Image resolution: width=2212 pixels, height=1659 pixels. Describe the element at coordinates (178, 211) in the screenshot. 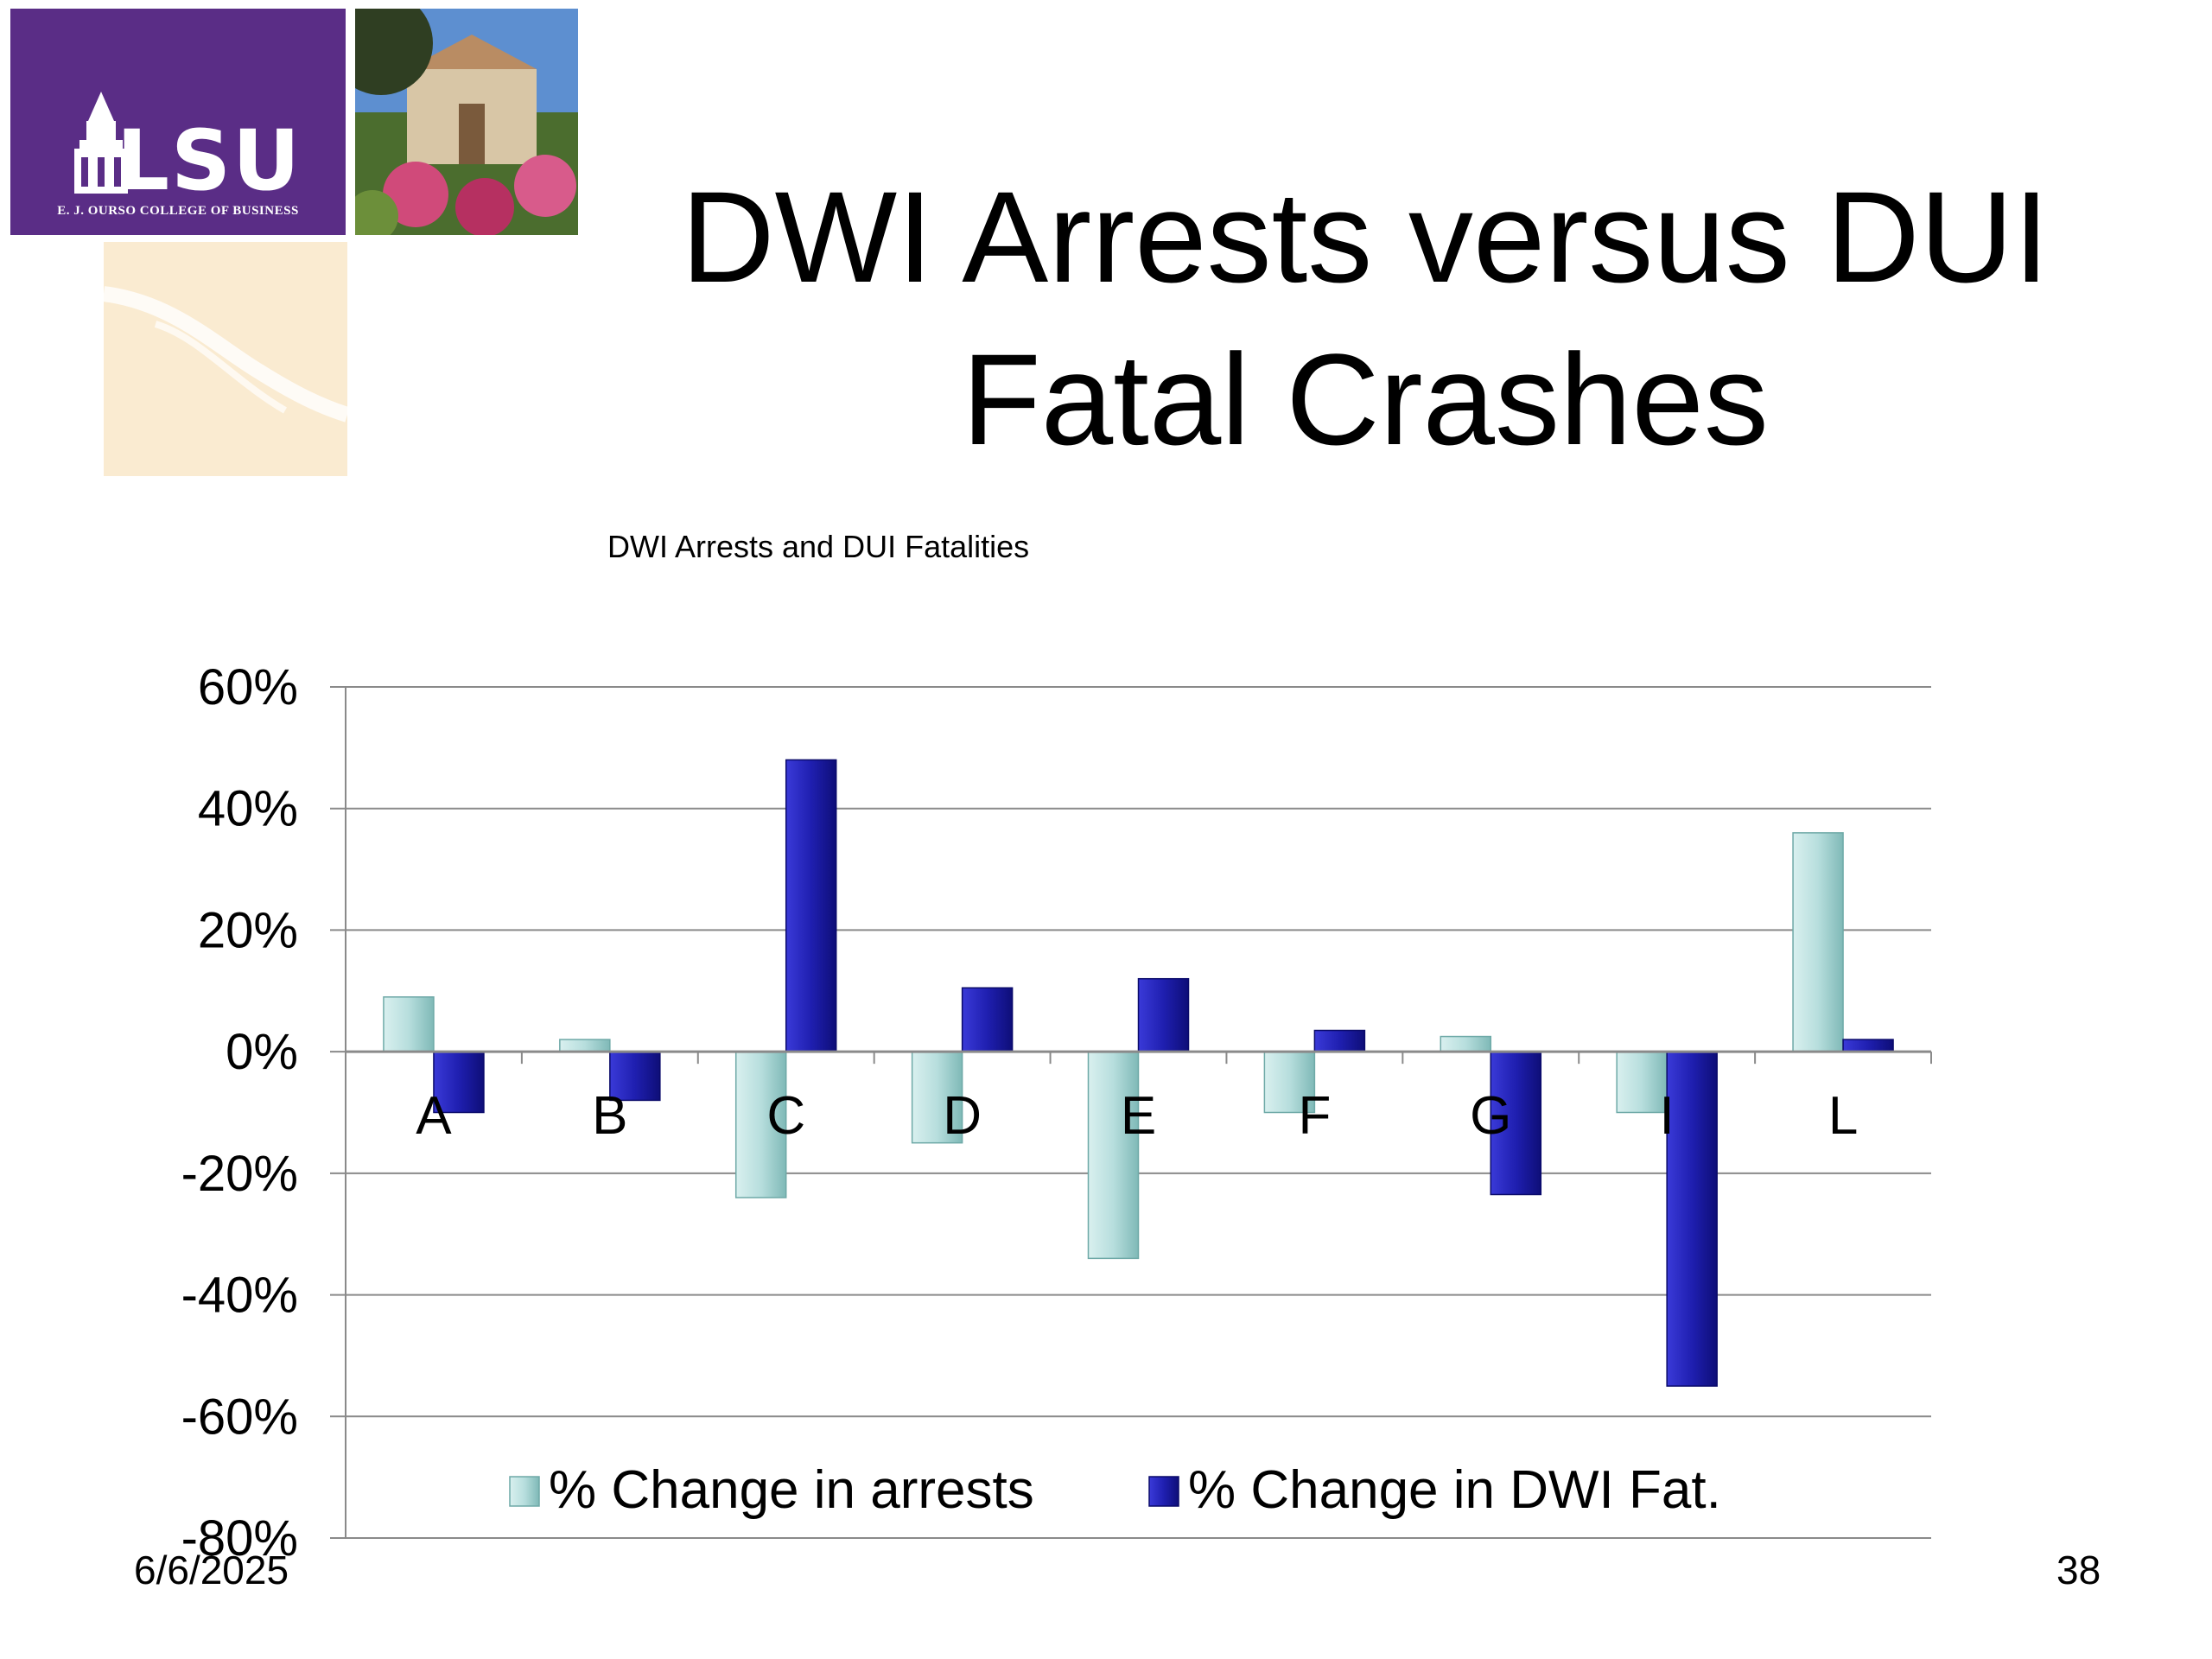

I see `logo-subtitle: E. J. OURSO COLLEGE OF BUSINESS` at that location.